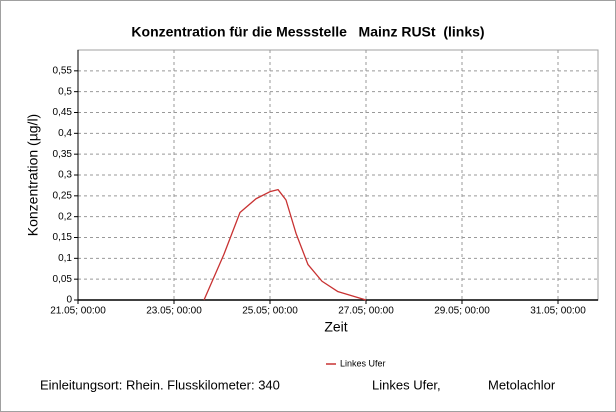 This screenshot has height=412, width=616. Describe the element at coordinates (270, 311) in the screenshot. I see `x-tick-label: 25.05; 00:00` at that location.